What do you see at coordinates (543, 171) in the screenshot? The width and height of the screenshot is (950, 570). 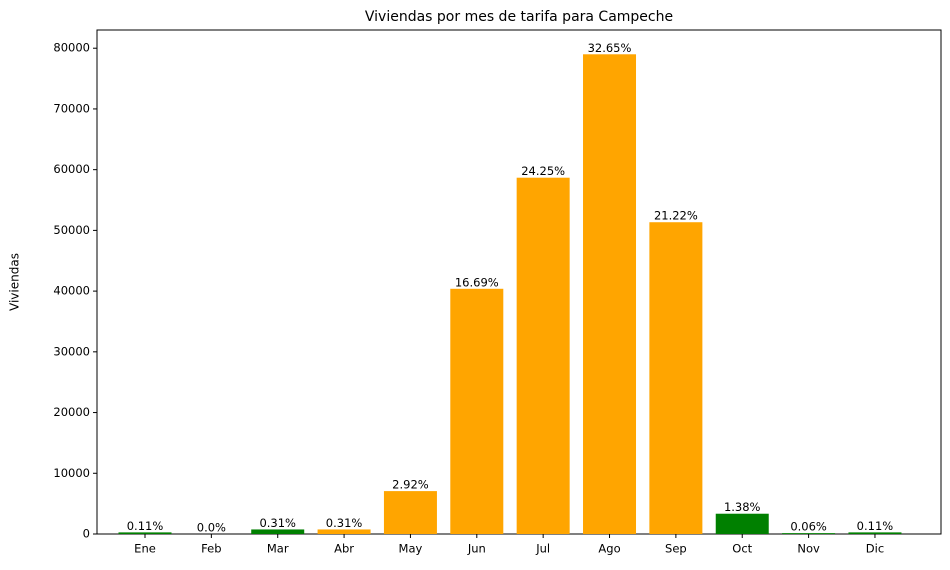 I see `bar-label: 24.25%` at bounding box center [543, 171].